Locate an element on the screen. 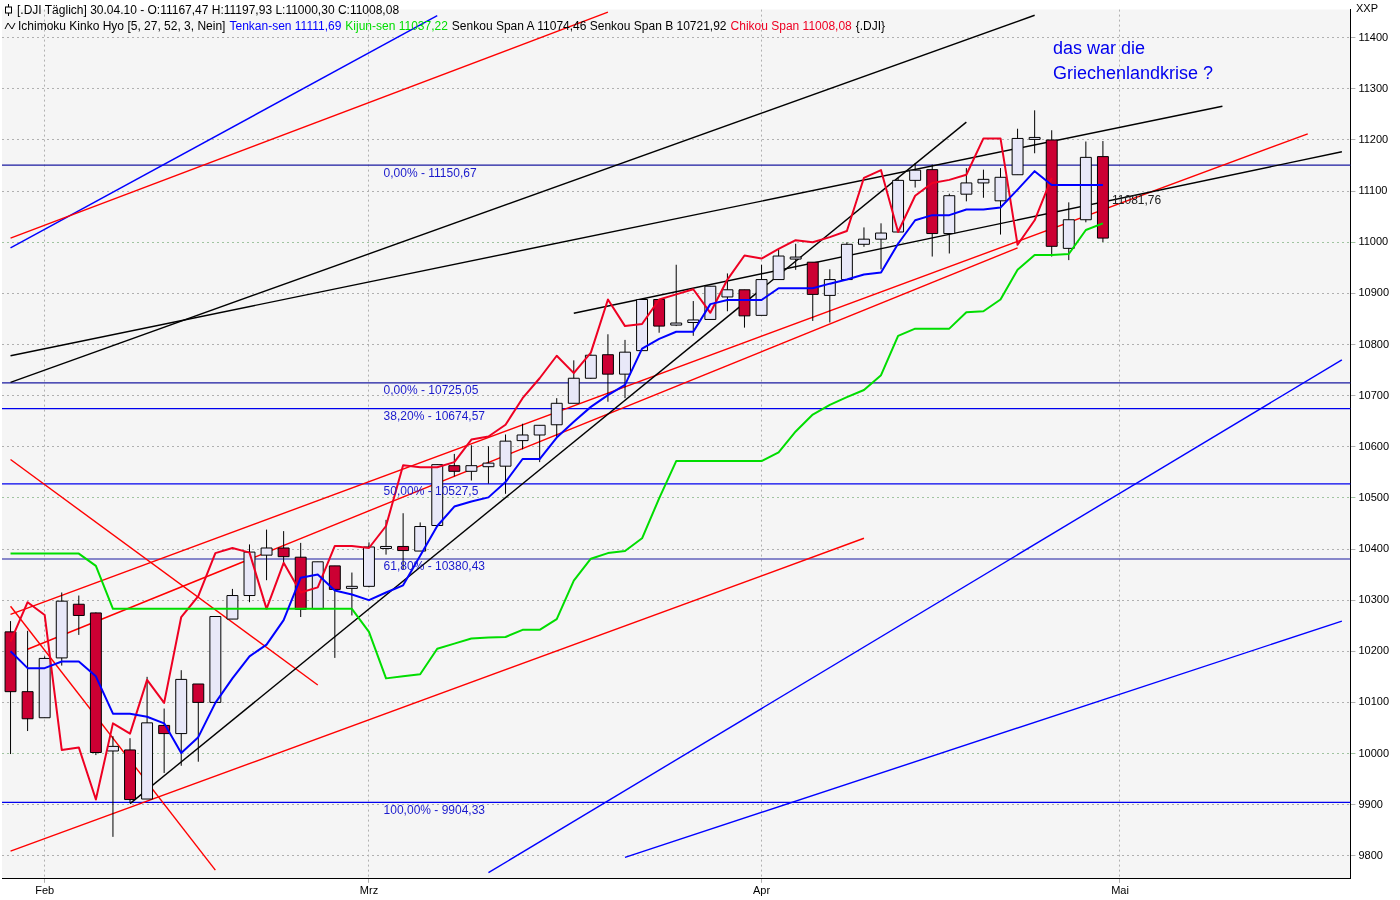  annotation: 100,00% - 9904,33 is located at coordinates (434, 809).